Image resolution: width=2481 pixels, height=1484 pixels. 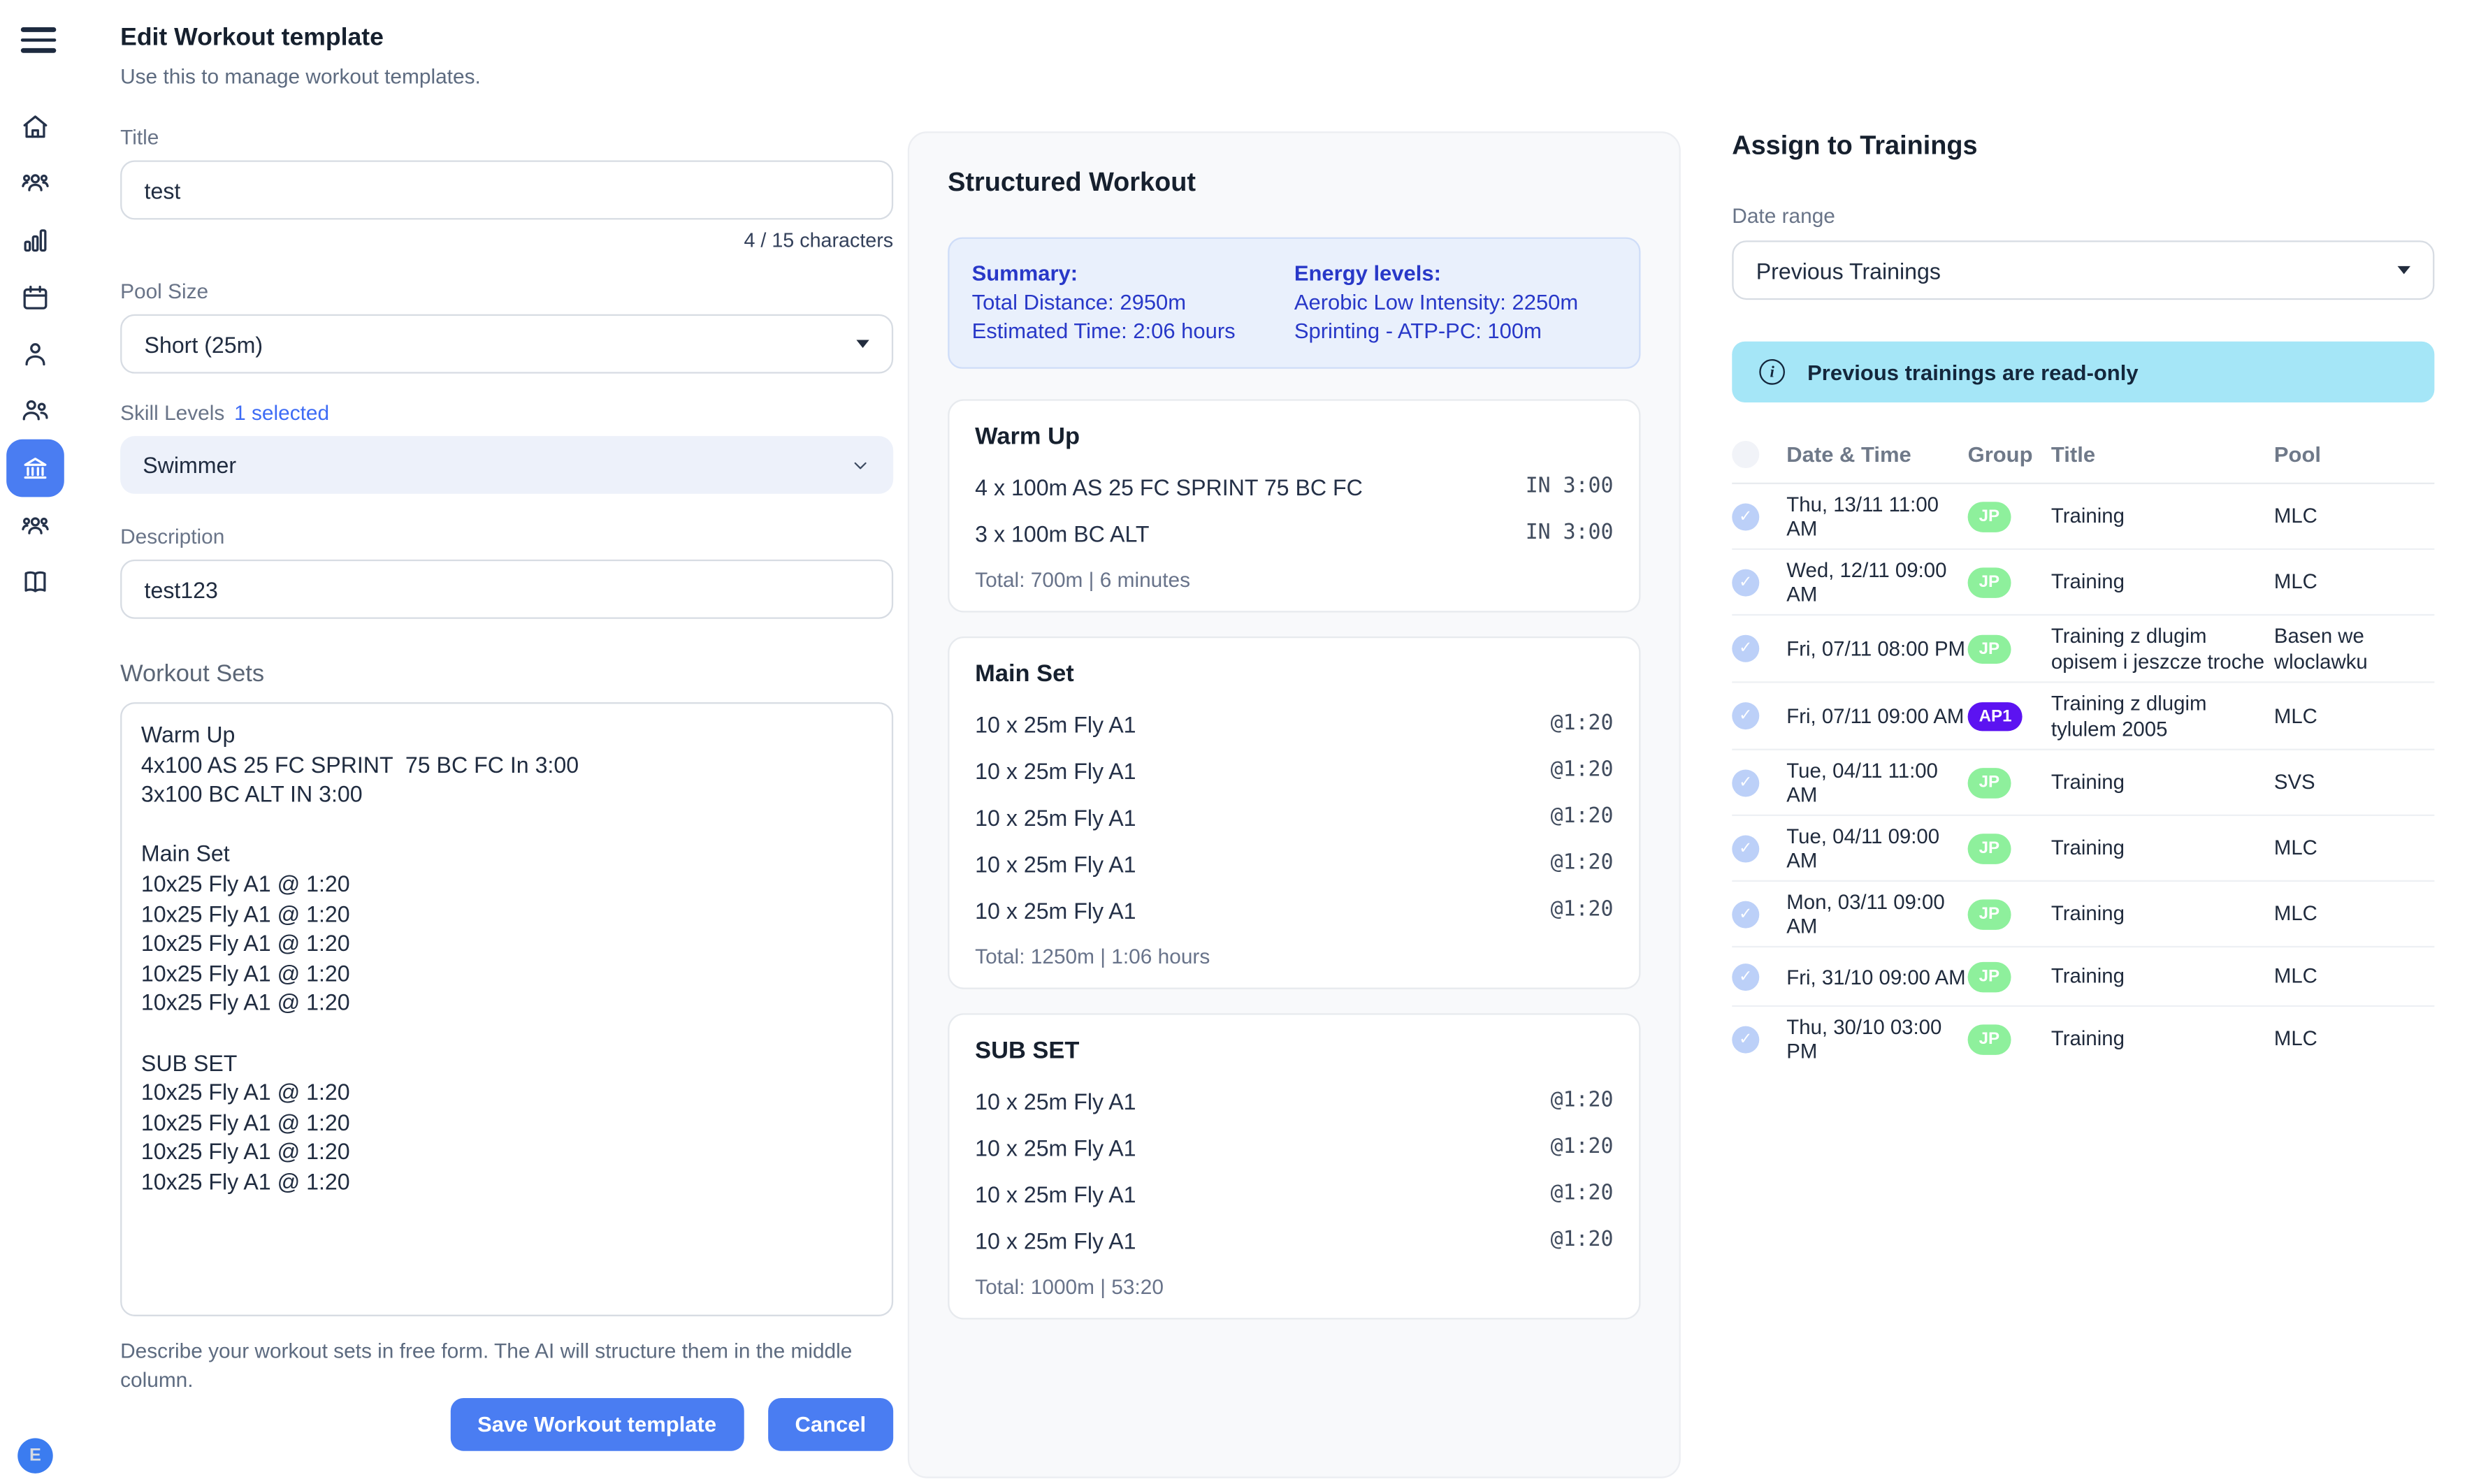 I want to click on home-icon, so click(x=35, y=126).